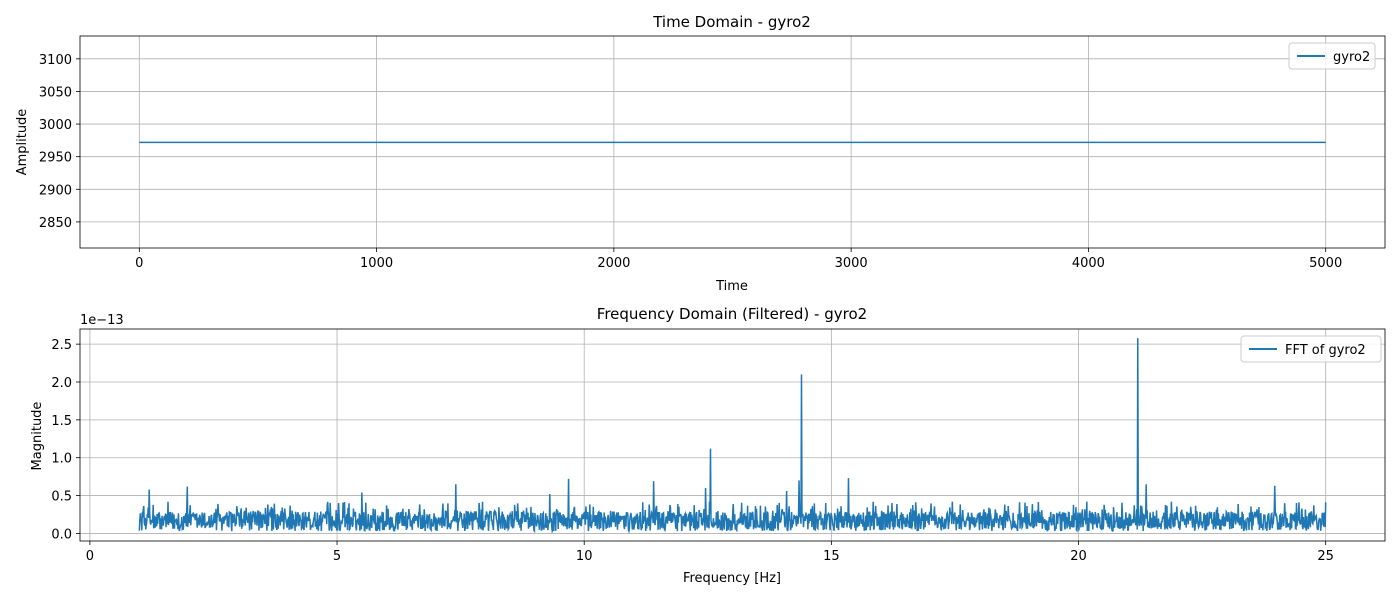 The height and width of the screenshot is (600, 1400). Describe the element at coordinates (831, 556) in the screenshot. I see `x-tick-label: 15` at that location.